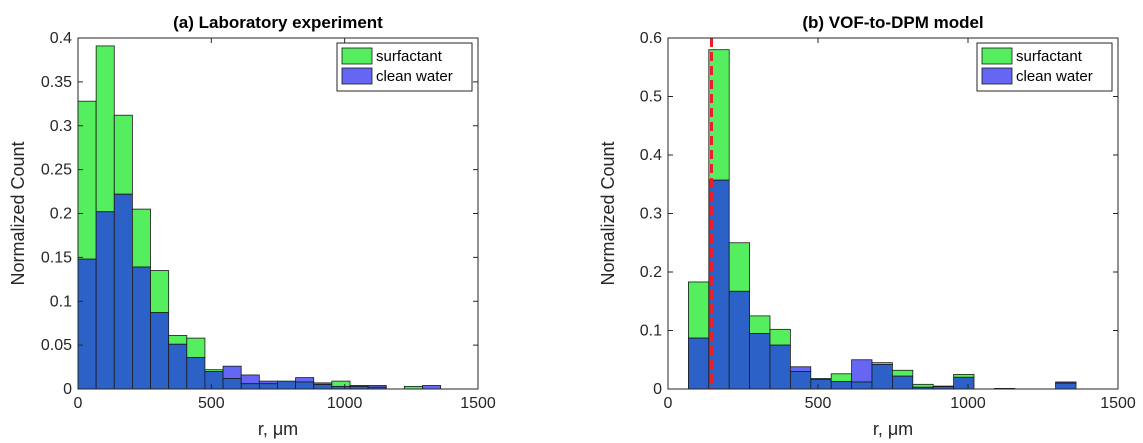  What do you see at coordinates (56, 82) in the screenshot?
I see `y-tick-label: 0.35` at bounding box center [56, 82].